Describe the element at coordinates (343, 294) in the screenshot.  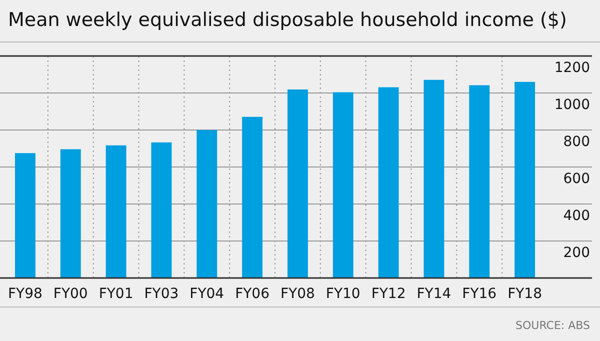
I see `x-tick-label: FY10` at that location.